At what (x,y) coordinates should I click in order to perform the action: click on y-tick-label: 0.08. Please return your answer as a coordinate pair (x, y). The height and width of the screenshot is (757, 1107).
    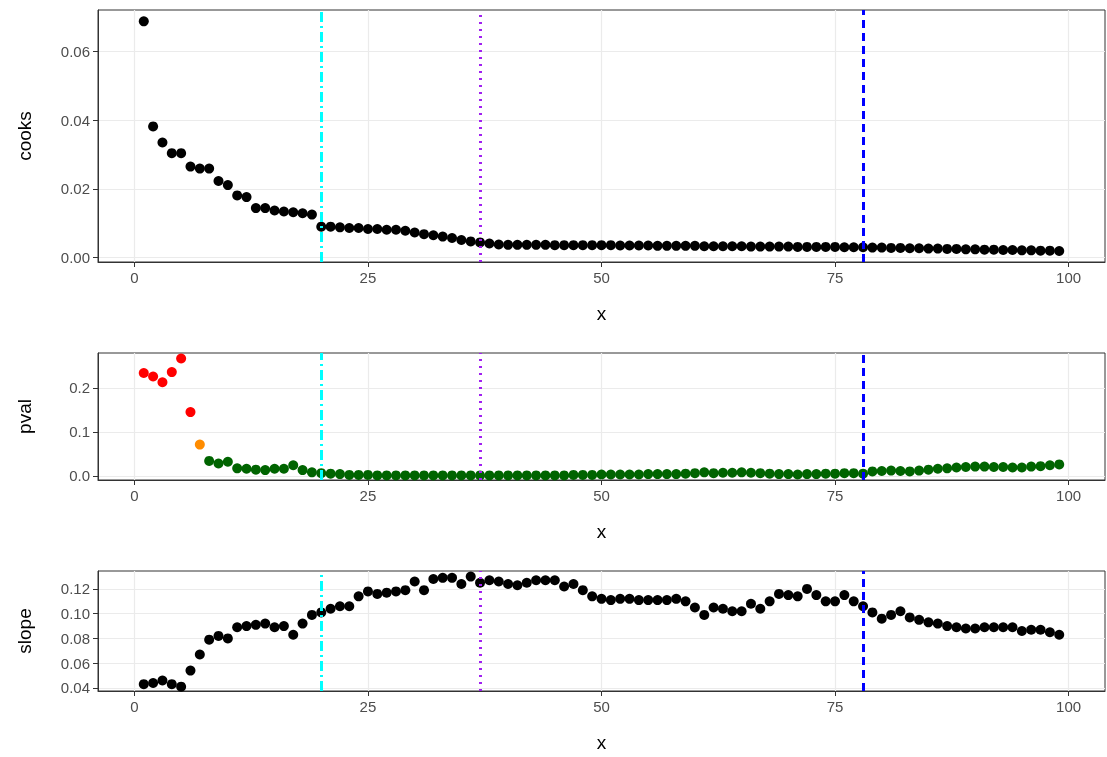
    Looking at the image, I should click on (75, 638).